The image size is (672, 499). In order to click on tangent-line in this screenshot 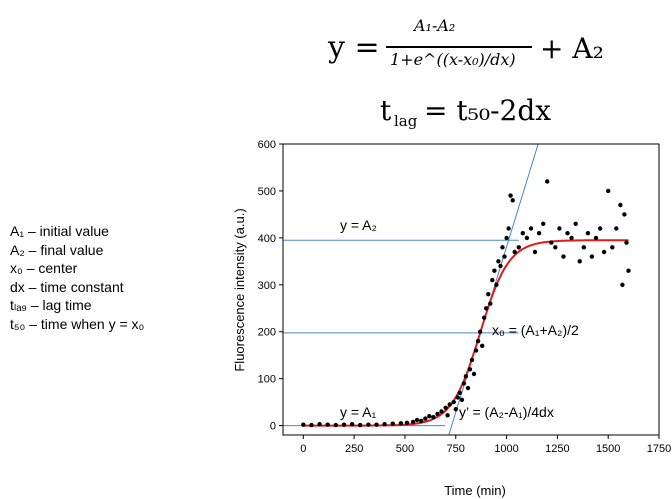, I will do `click(493, 289)`.